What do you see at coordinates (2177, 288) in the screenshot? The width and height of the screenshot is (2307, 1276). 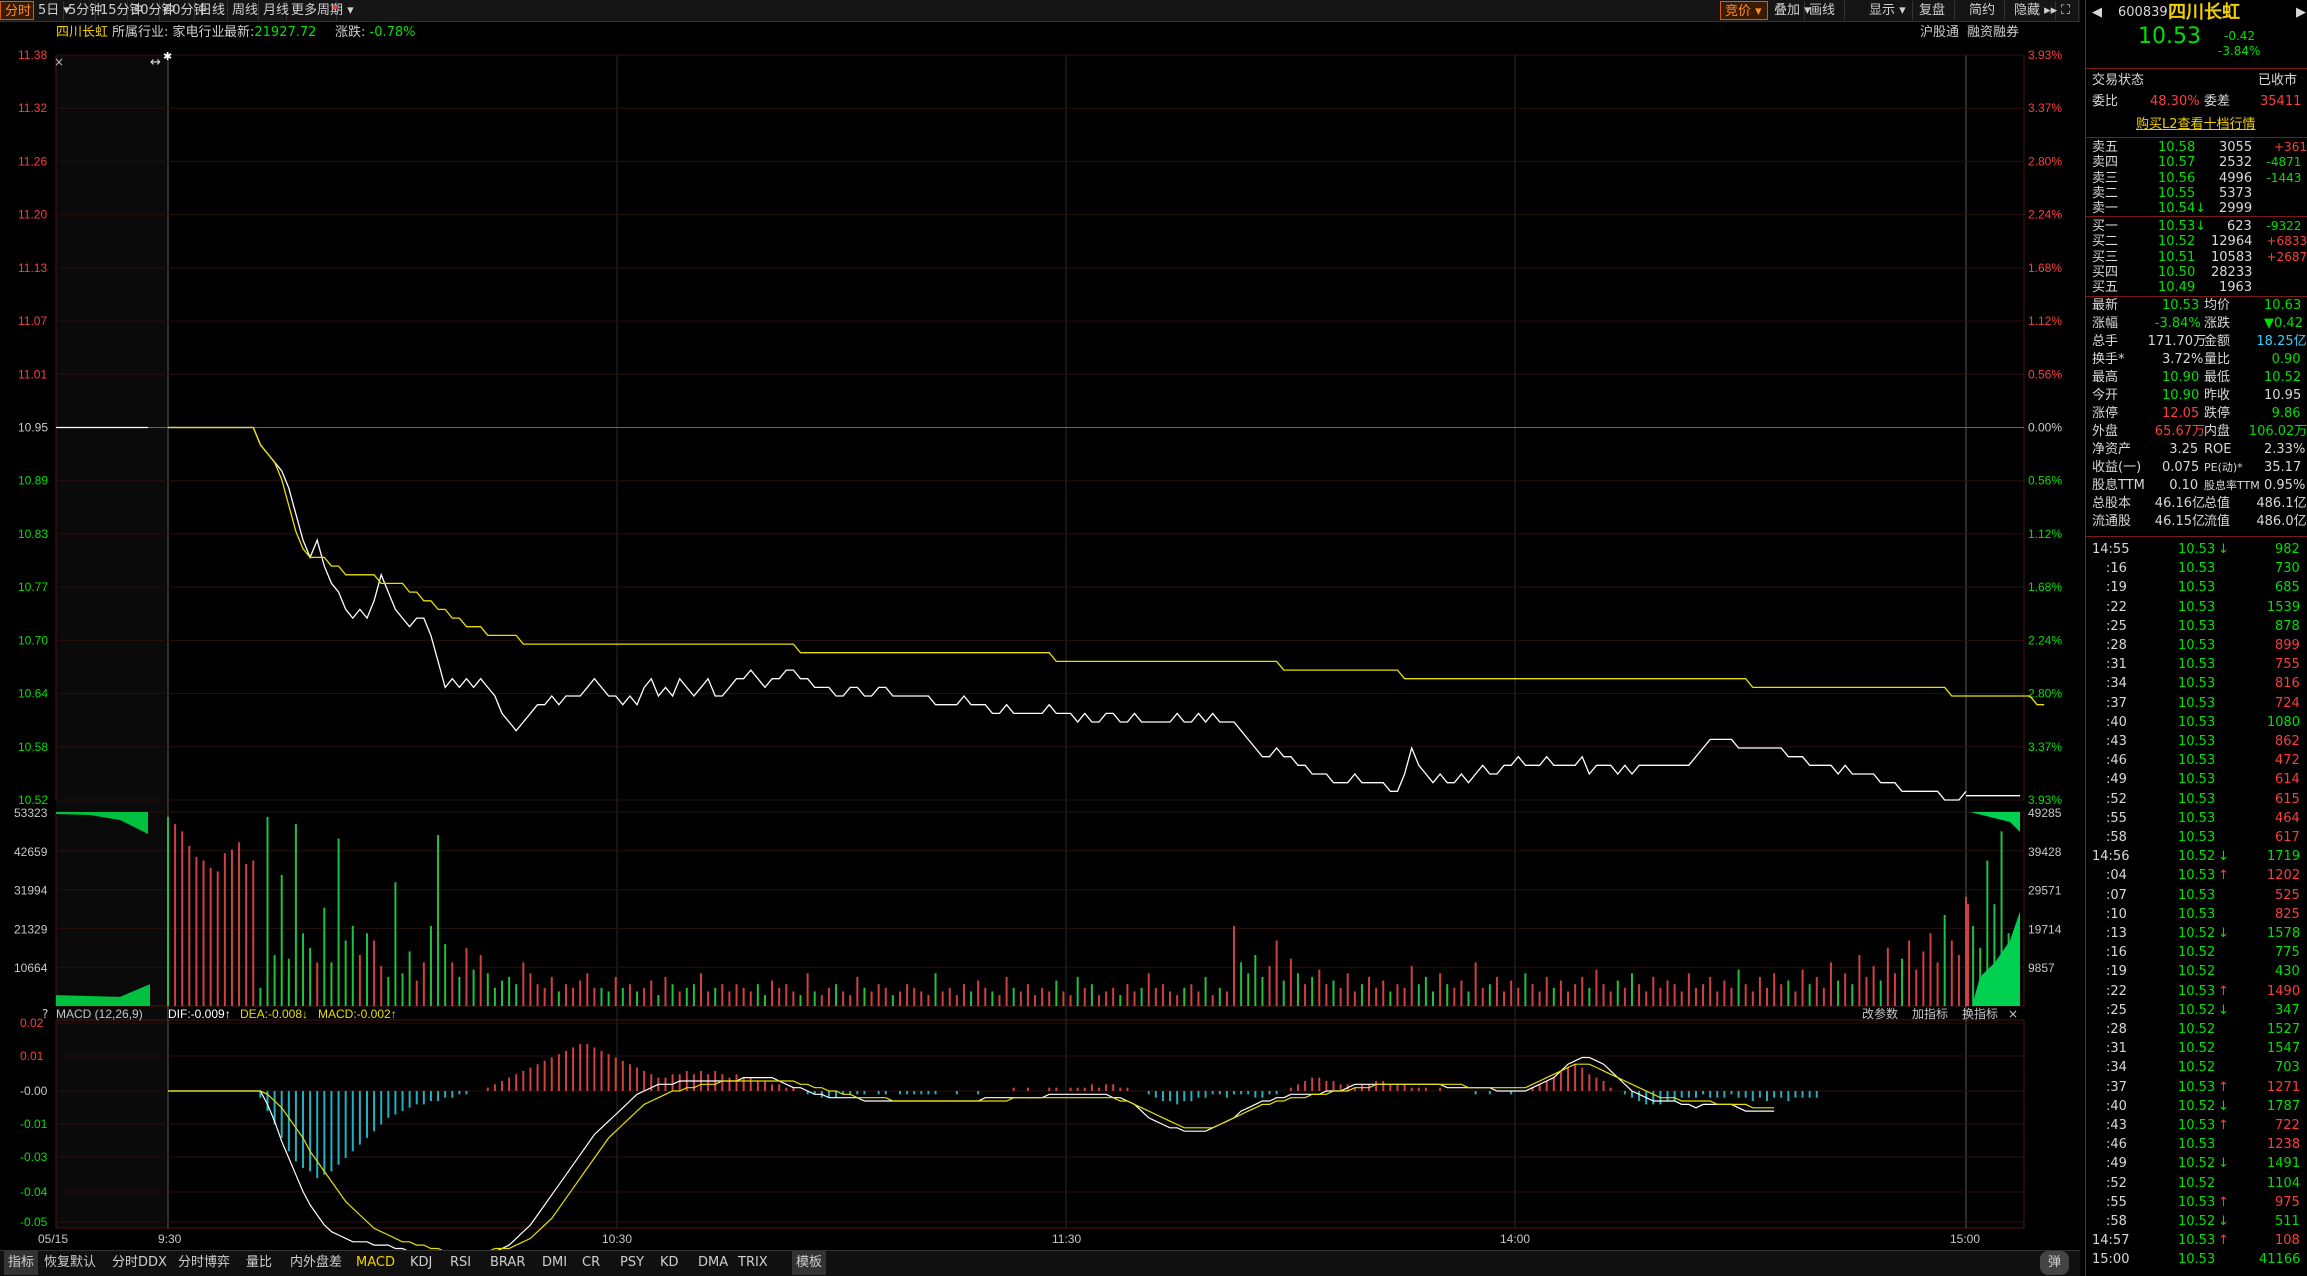 I see `book-price: 10.49` at bounding box center [2177, 288].